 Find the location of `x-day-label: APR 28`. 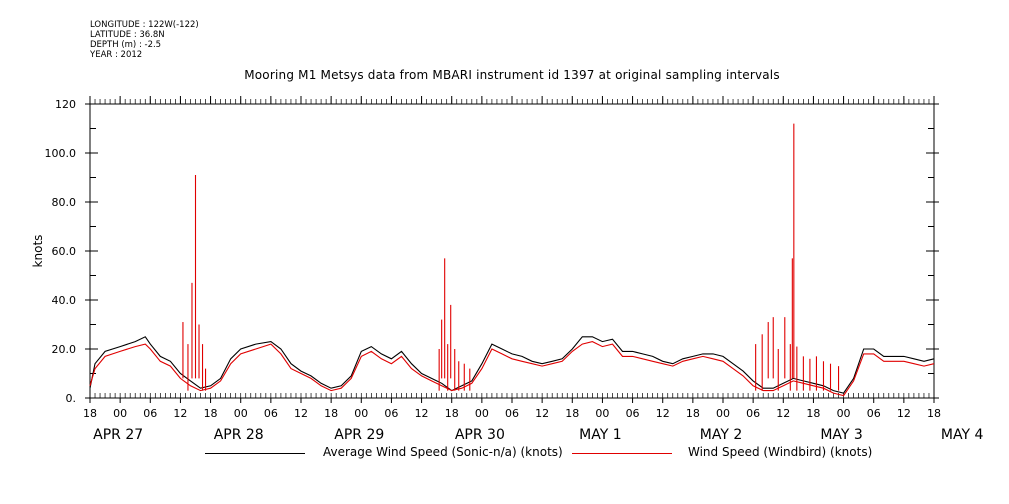

x-day-label: APR 28 is located at coordinates (239, 435).